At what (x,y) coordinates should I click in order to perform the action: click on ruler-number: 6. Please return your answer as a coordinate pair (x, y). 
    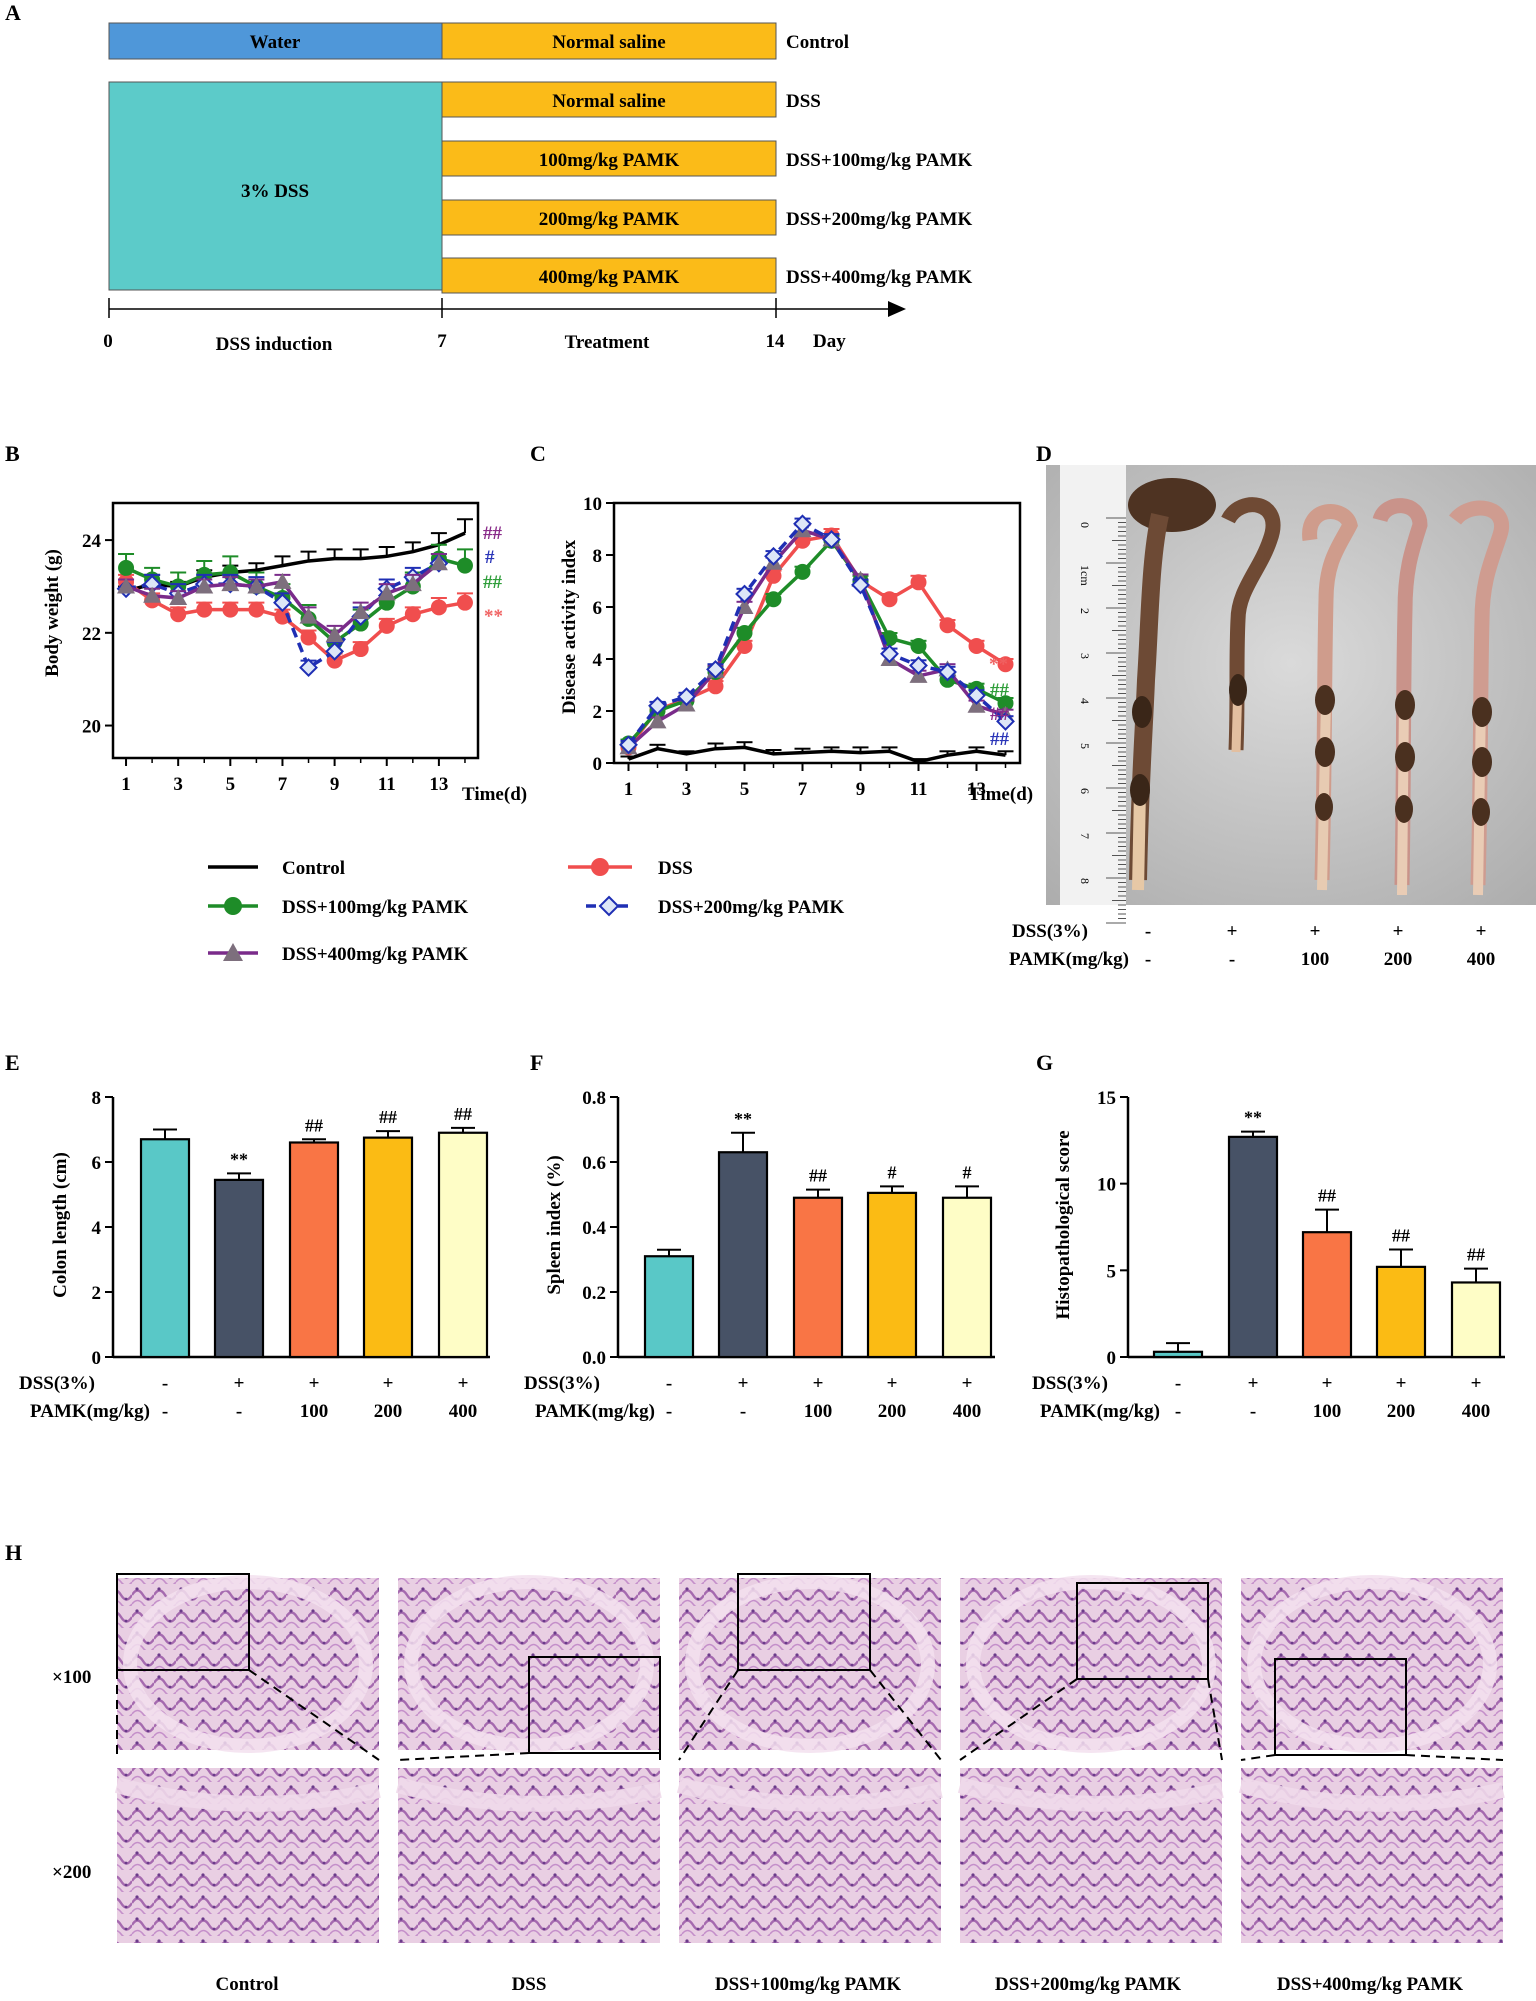
    Looking at the image, I should click on (1085, 791).